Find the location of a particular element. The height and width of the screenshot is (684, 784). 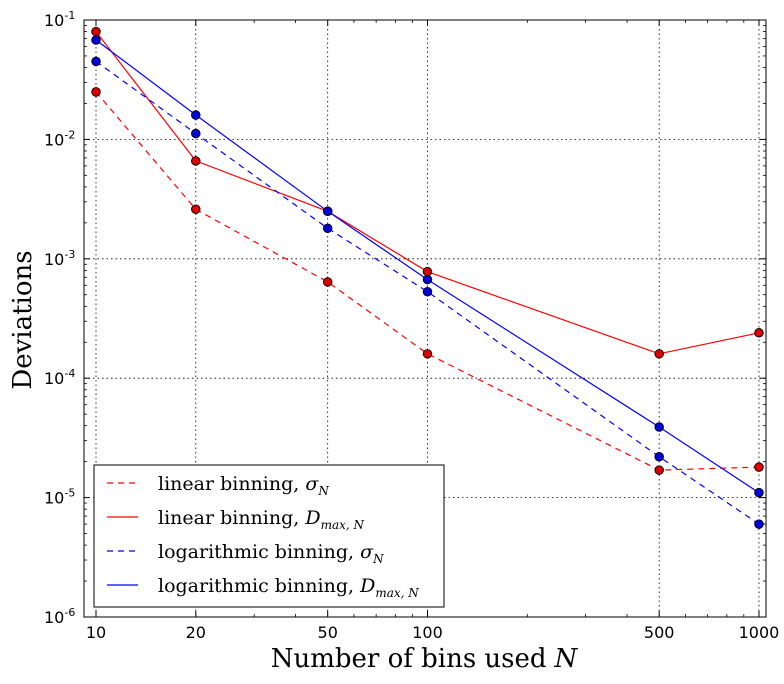

y-tick-label: 10⁻² is located at coordinates (59, 138).